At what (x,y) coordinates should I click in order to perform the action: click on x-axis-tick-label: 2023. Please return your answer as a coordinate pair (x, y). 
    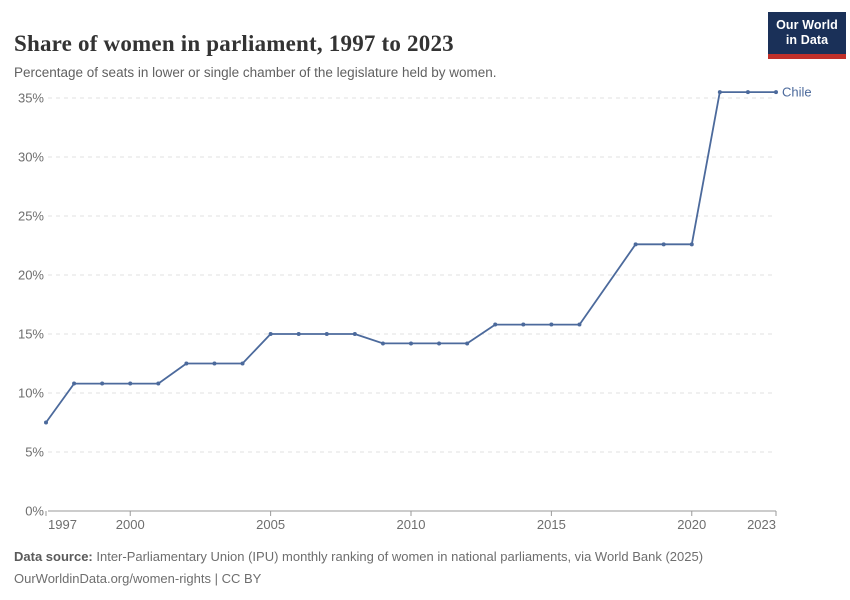
    Looking at the image, I should click on (761, 524).